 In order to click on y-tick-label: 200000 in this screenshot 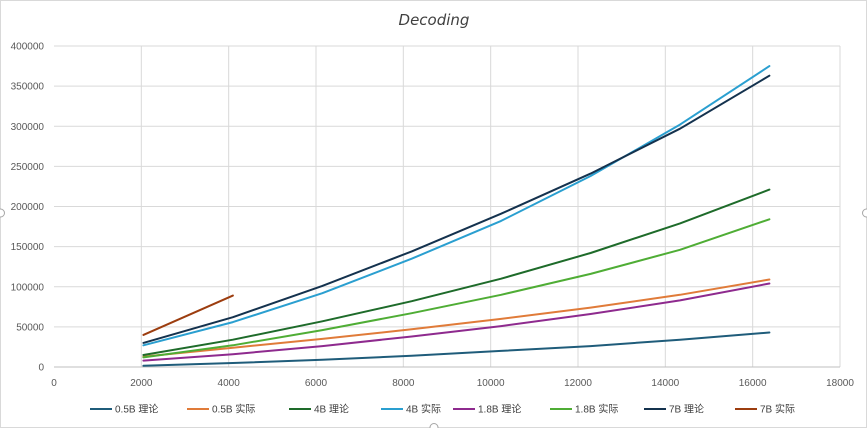, I will do `click(28, 207)`.